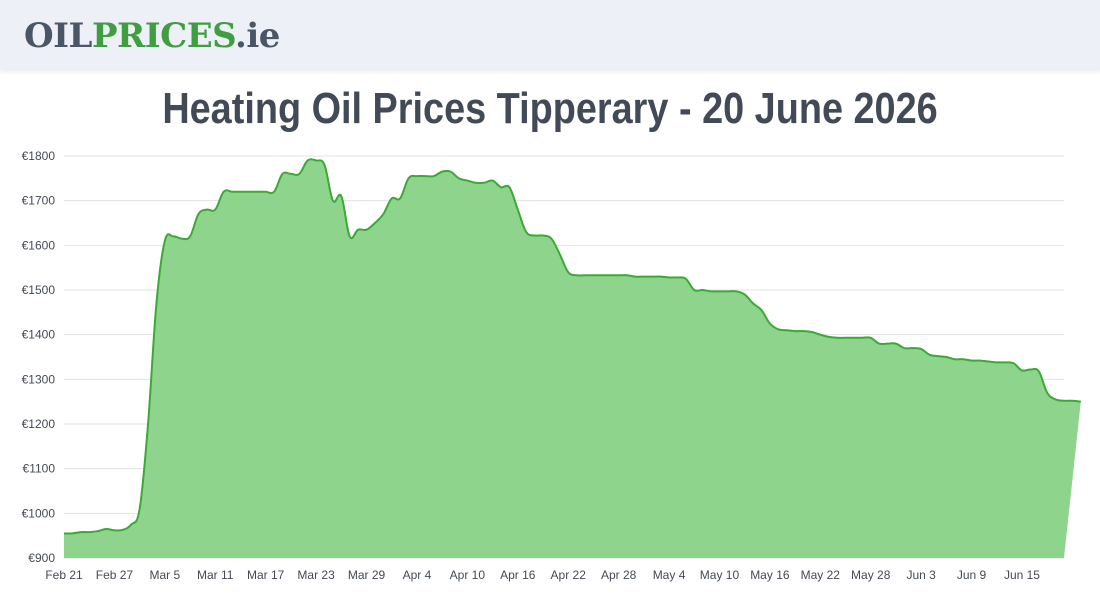  What do you see at coordinates (39, 469) in the screenshot?
I see `y-tick-label: €1100` at bounding box center [39, 469].